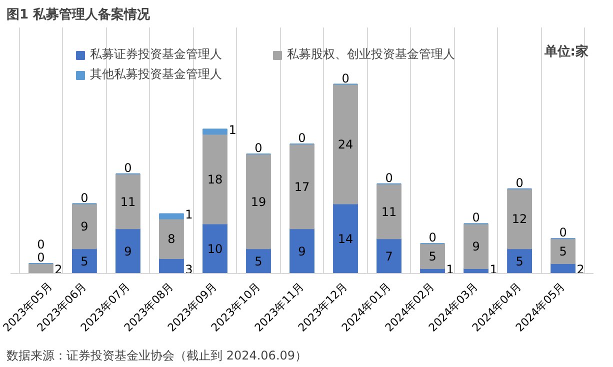 This screenshot has width=613, height=367. What do you see at coordinates (156, 74) in the screenshot?
I see `legend-label: 其他私募投资基金管理人` at bounding box center [156, 74].